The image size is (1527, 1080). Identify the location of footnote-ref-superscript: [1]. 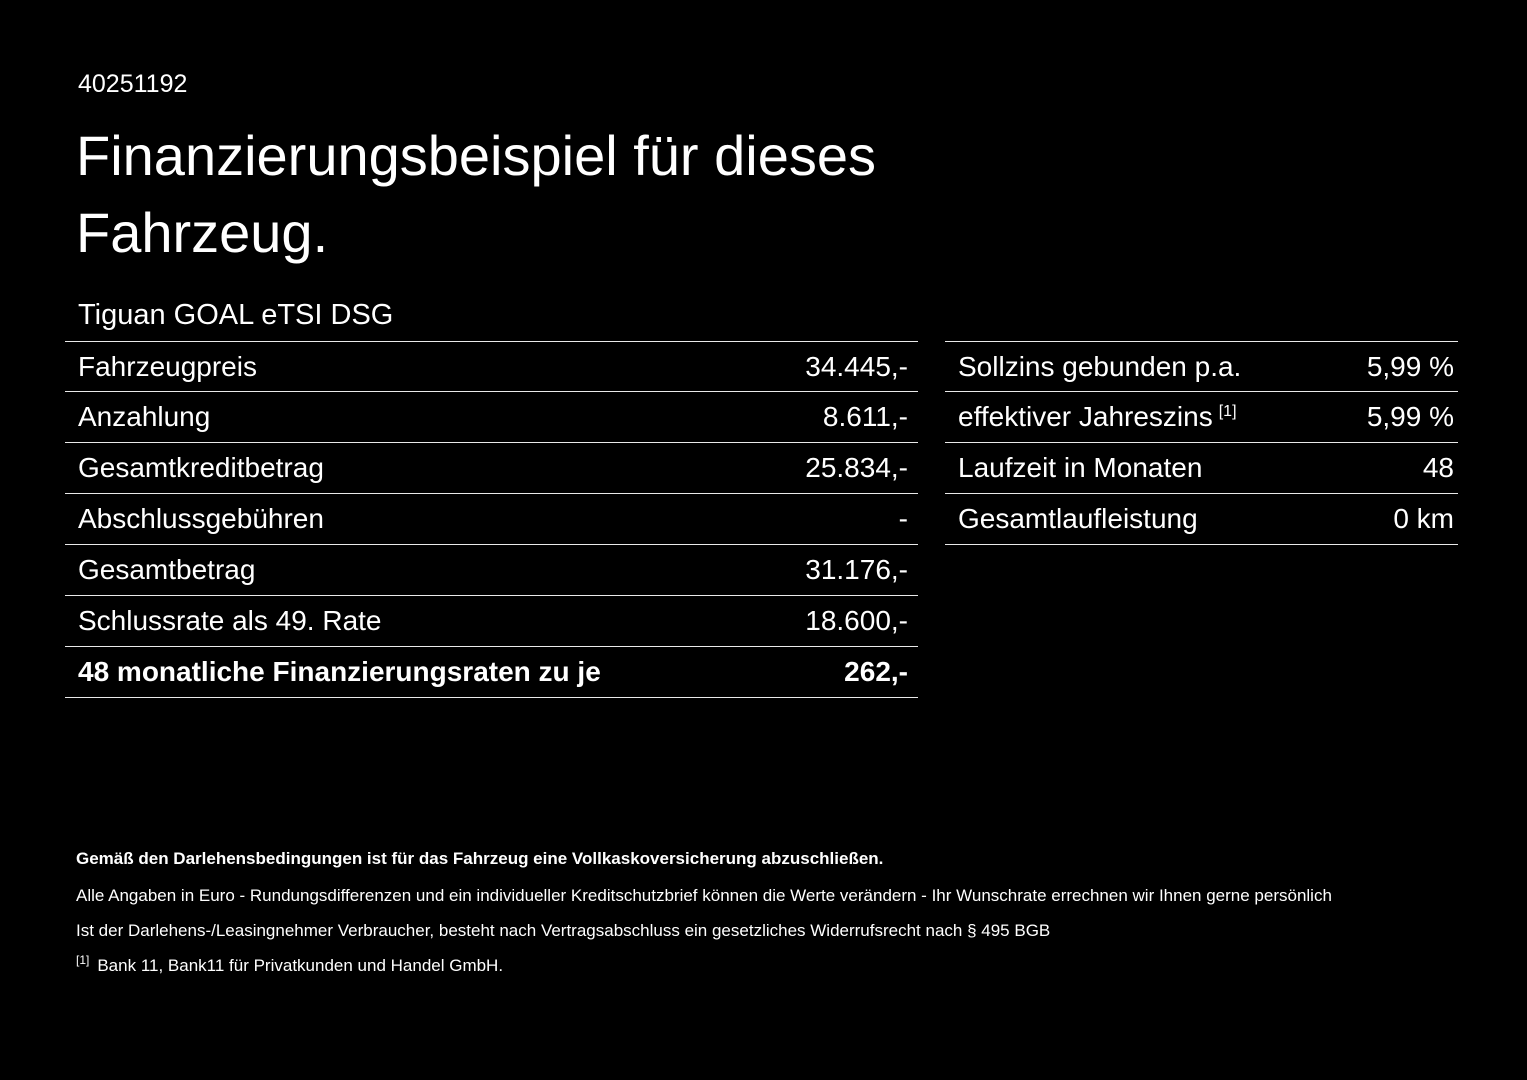
(1227, 411).